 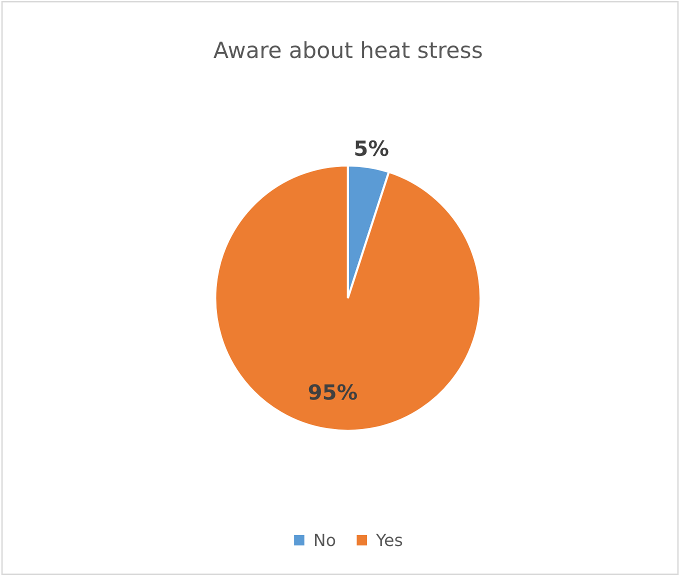 What do you see at coordinates (333, 392) in the screenshot?
I see `data-label: 95%` at bounding box center [333, 392].